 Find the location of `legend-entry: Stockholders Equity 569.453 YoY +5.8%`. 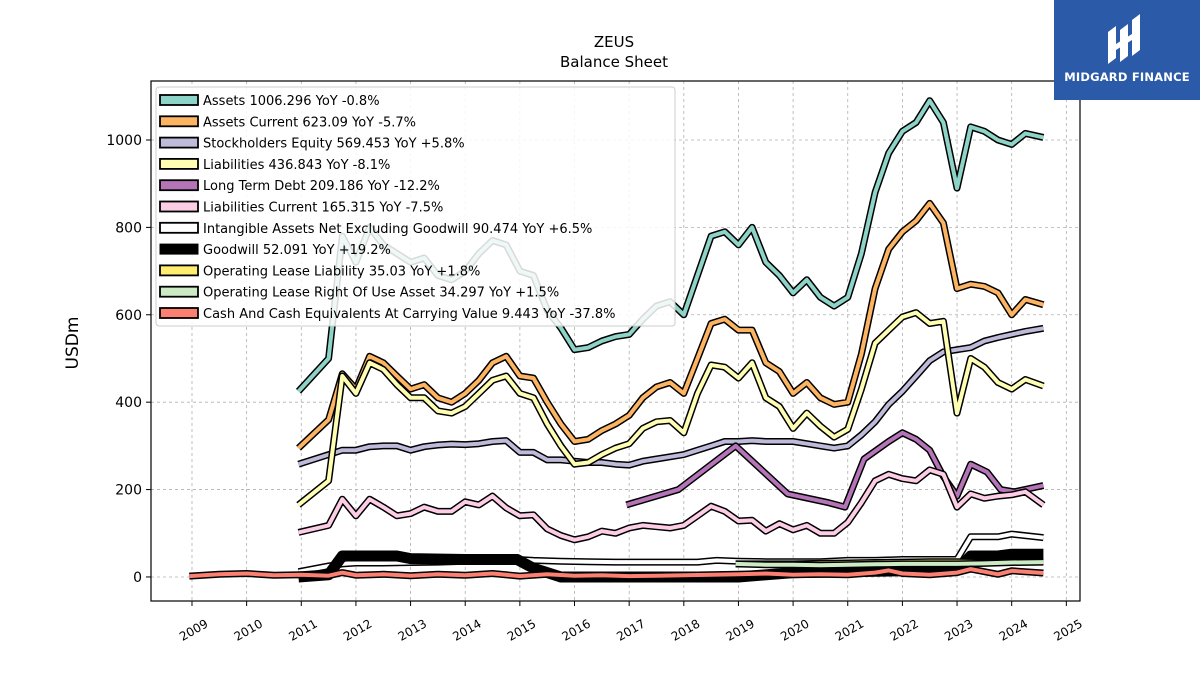

legend-entry: Stockholders Equity 569.453 YoY +5.8% is located at coordinates (334, 144).